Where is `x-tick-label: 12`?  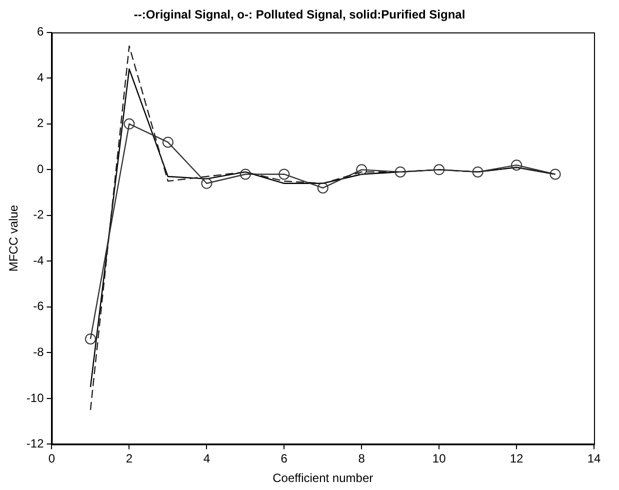
x-tick-label: 12 is located at coordinates (517, 459).